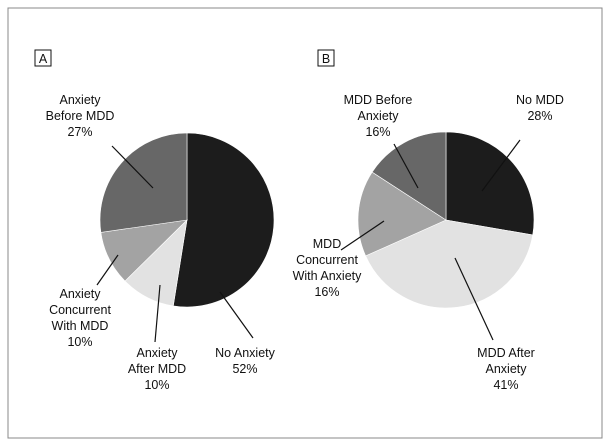 This screenshot has width=610, height=445. I want to click on slice-label: Anxiety Before MDD, so click(80, 108).